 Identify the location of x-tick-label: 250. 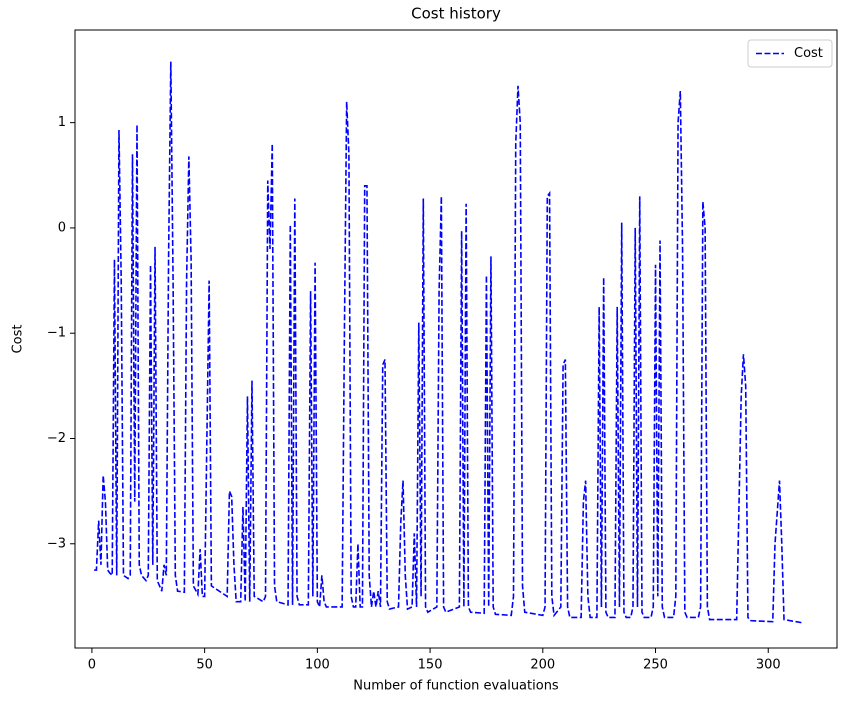
(655, 665).